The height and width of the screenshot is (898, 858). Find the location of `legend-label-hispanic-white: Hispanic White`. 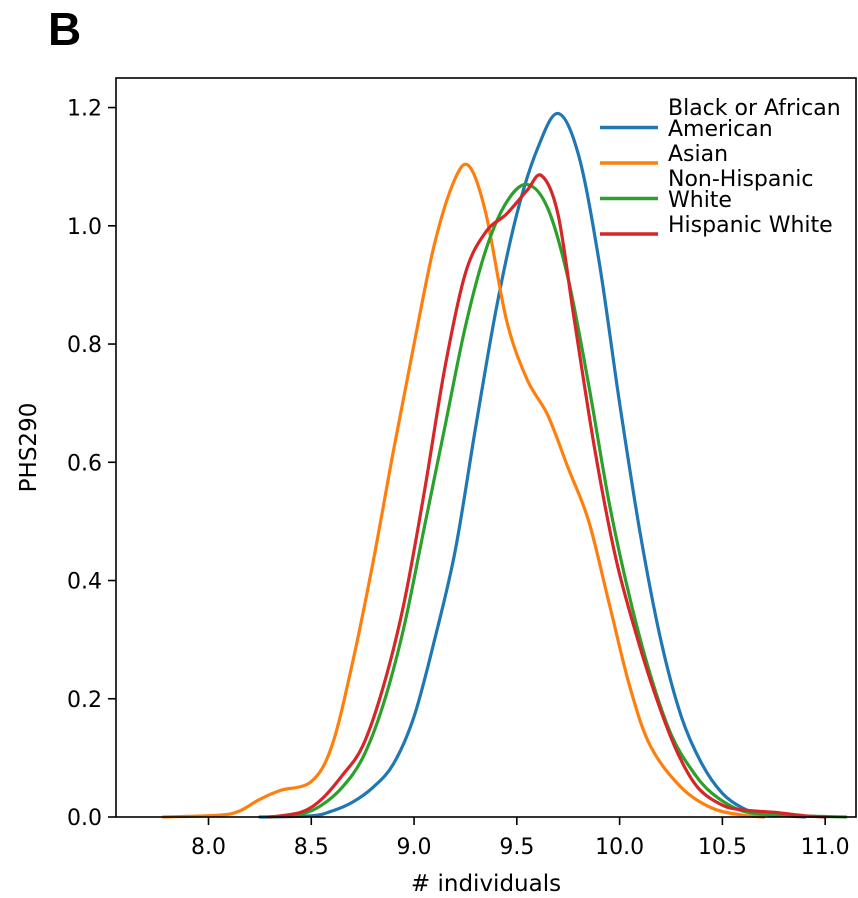

legend-label-hispanic-white: Hispanic White is located at coordinates (750, 225).